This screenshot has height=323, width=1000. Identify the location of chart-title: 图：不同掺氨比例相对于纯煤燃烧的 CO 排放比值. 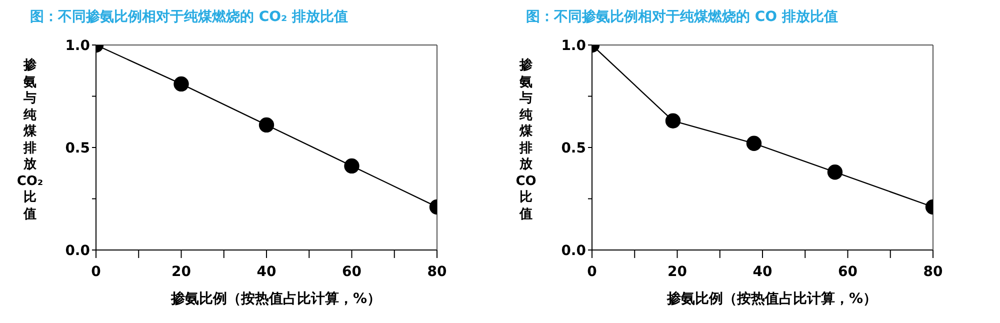
(682, 17).